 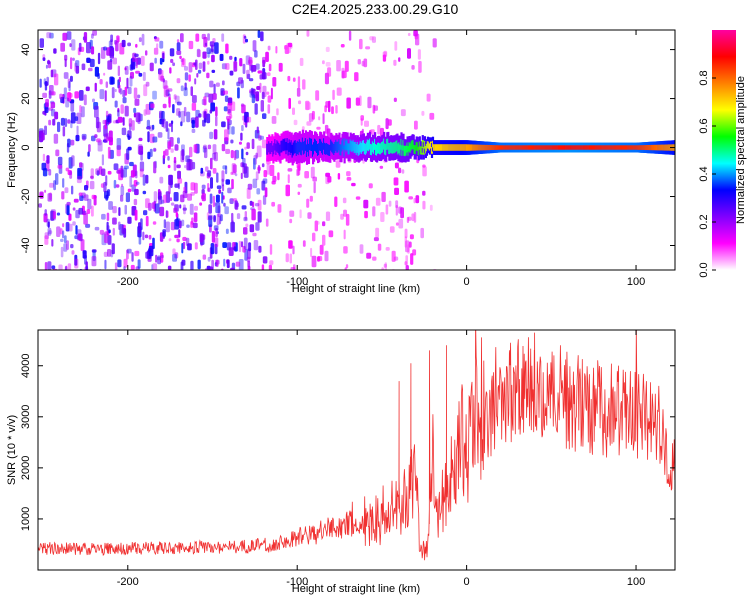 I want to click on colorbar-tick-label: 0.0, so click(x=704, y=269).